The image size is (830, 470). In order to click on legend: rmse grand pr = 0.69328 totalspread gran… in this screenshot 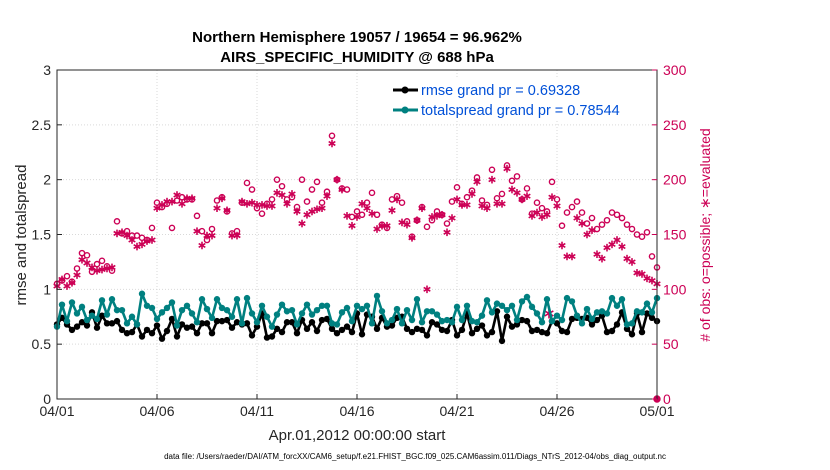, I will do `click(519, 99)`.